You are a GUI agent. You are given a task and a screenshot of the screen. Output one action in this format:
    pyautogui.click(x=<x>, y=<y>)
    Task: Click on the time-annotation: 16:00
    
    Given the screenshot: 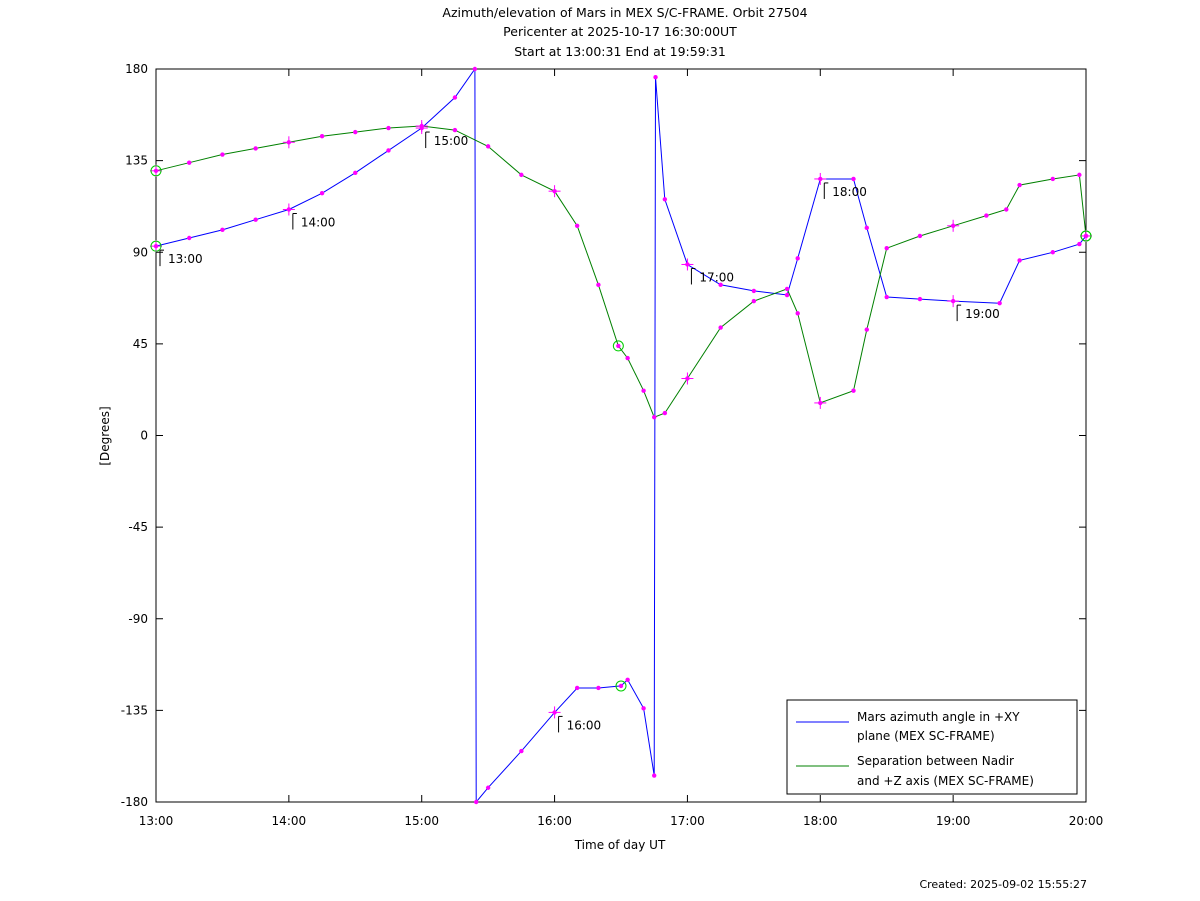 What is the action you would take?
    pyautogui.click(x=579, y=724)
    